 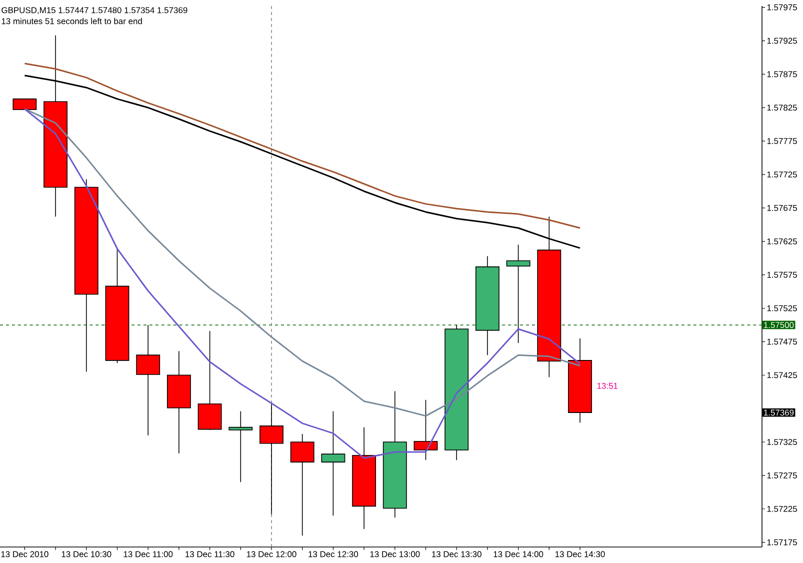 I want to click on ref-line-label: 1.57500, so click(x=779, y=325).